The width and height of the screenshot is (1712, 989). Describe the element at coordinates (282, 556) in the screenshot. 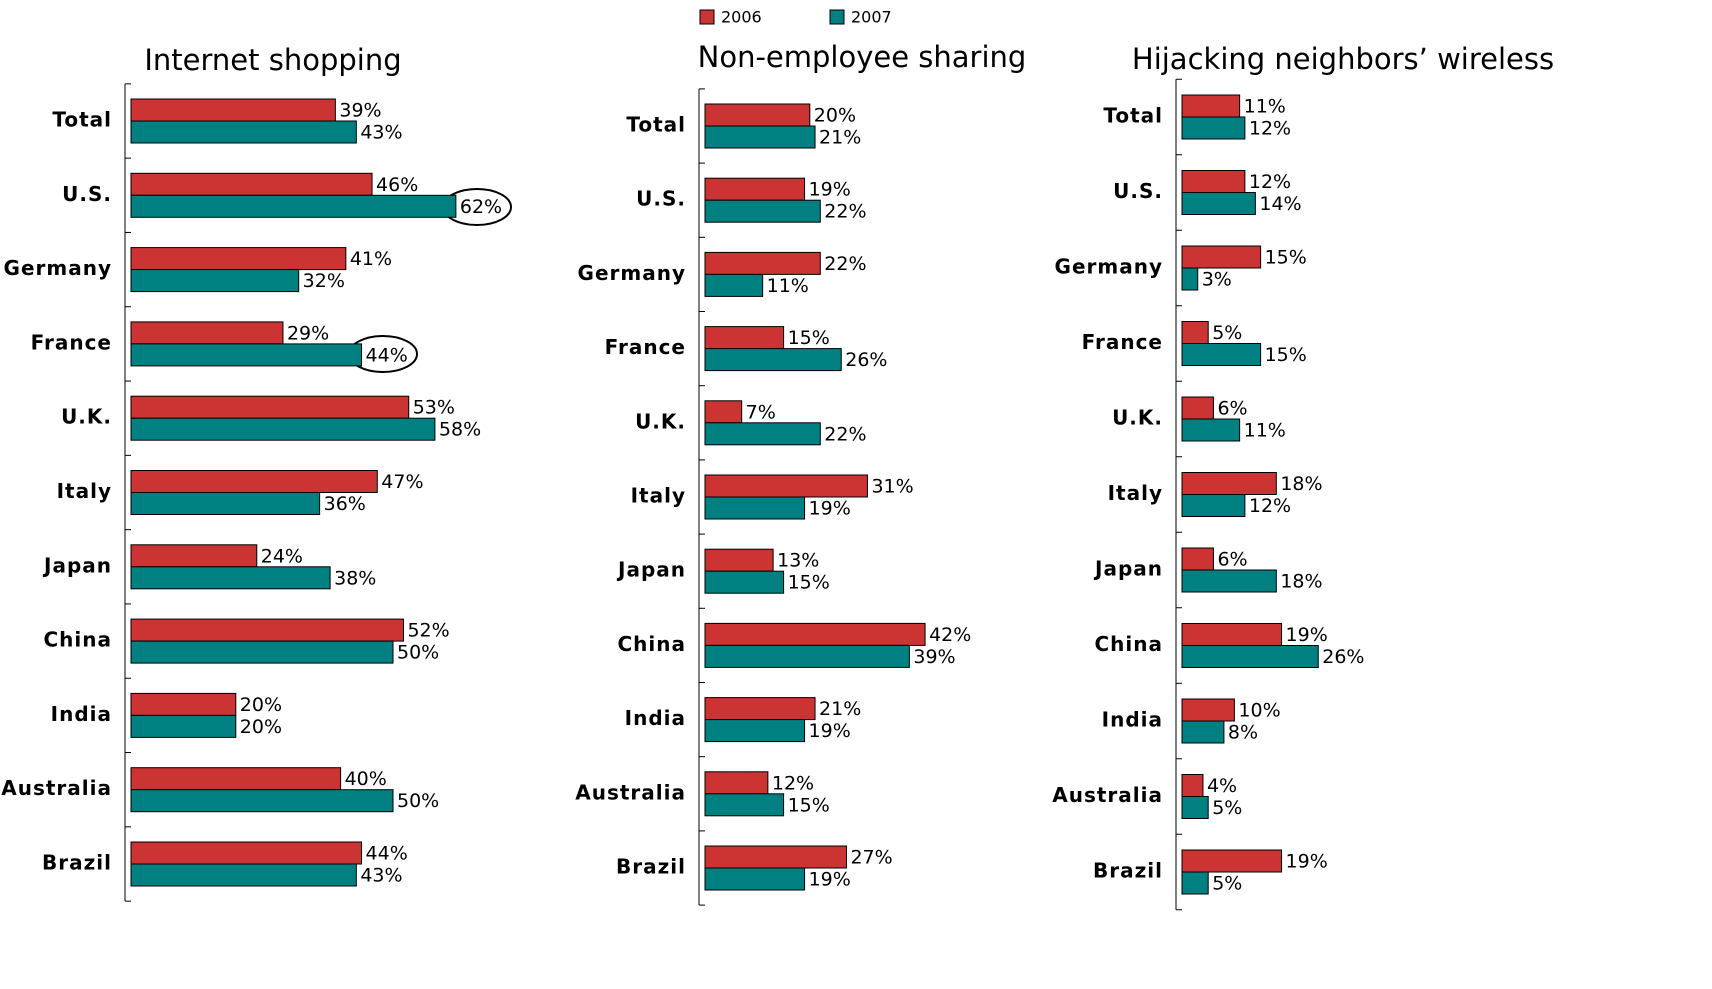

I see `value-label: 24%` at that location.